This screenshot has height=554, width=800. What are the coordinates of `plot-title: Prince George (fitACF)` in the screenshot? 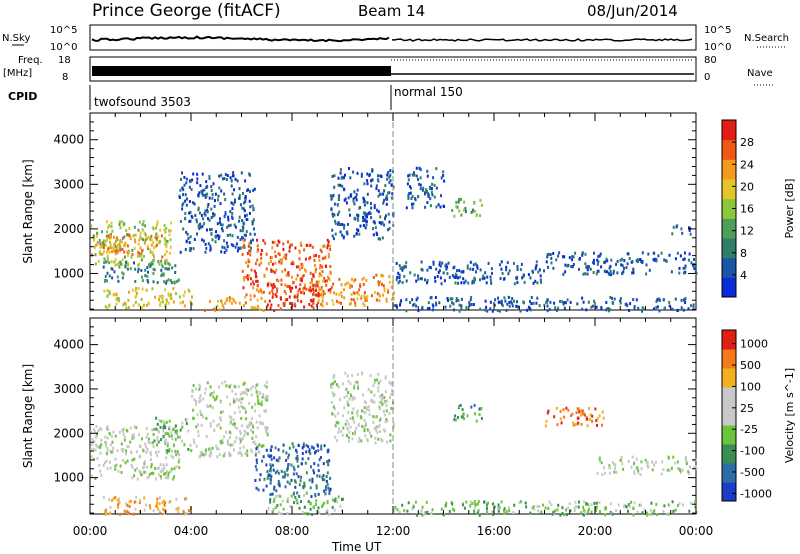 It's located at (186, 11).